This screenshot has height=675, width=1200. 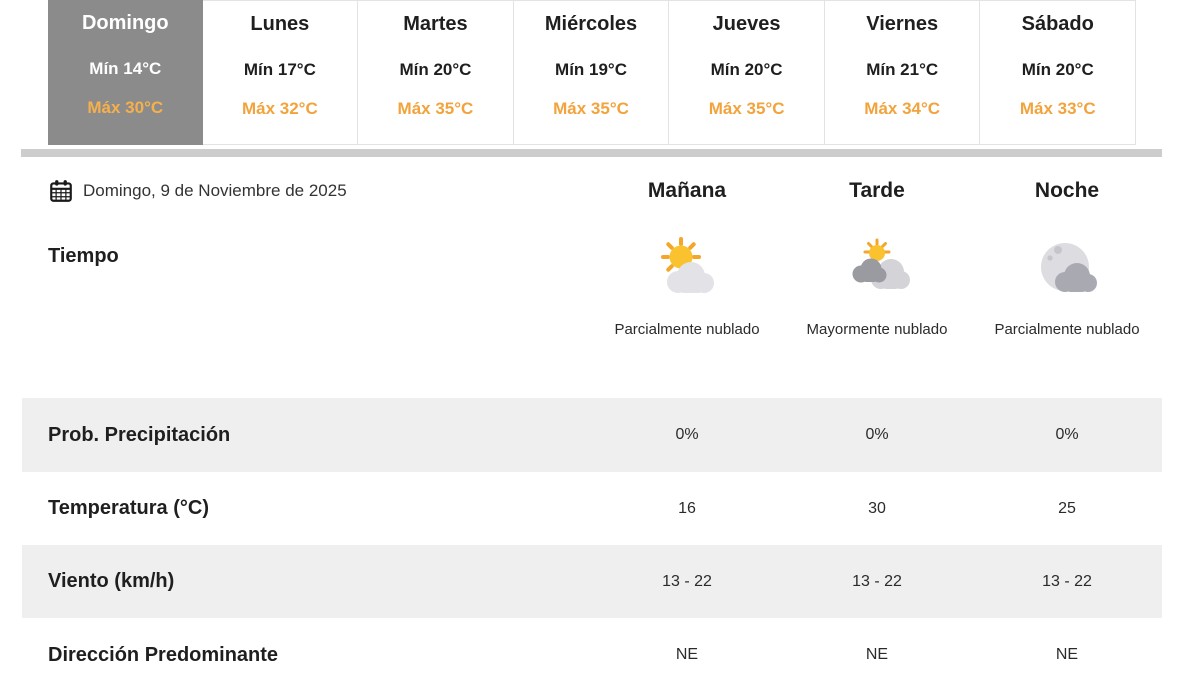 What do you see at coordinates (592, 581) in the screenshot?
I see `row-viento: Viento (km/h) 13 - 22 13 - 22 13 - 22` at bounding box center [592, 581].